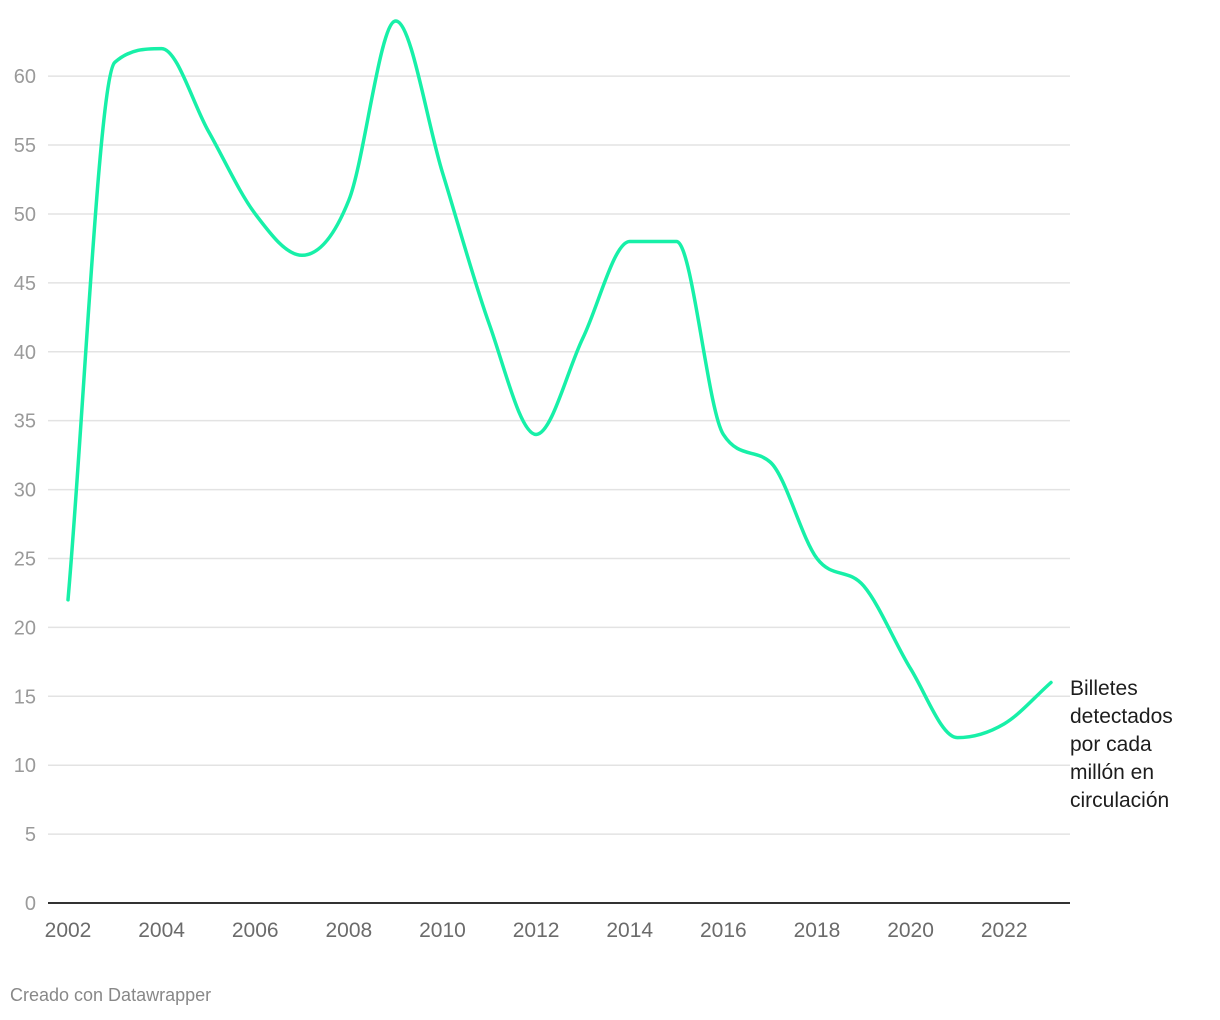 Image resolution: width=1220 pixels, height=1020 pixels. I want to click on y-tick-label: 25, so click(25, 559).